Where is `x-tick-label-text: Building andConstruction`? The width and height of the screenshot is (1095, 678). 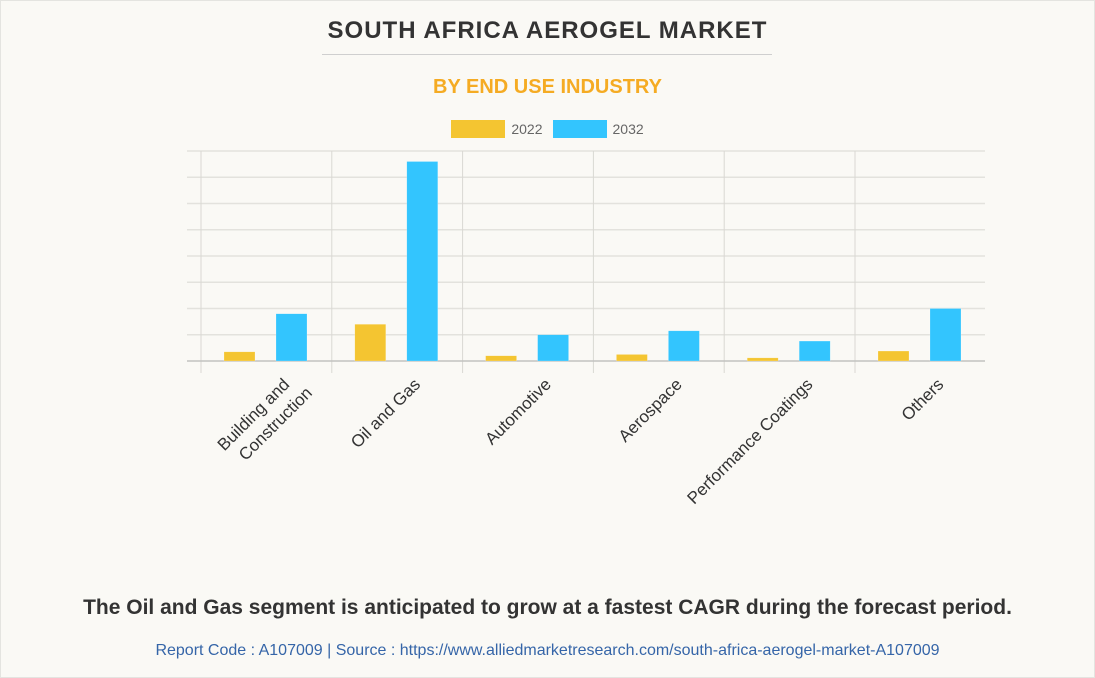 x-tick-label-text: Building andConstruction is located at coordinates (265, 419).